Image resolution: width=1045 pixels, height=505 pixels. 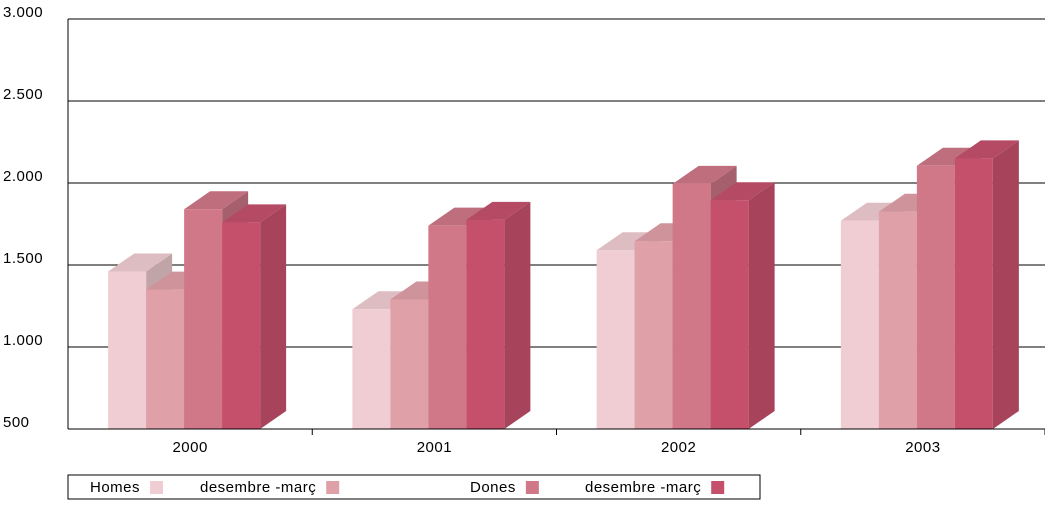 What do you see at coordinates (678, 447) in the screenshot?
I see `x-tick-label: 2002` at bounding box center [678, 447].